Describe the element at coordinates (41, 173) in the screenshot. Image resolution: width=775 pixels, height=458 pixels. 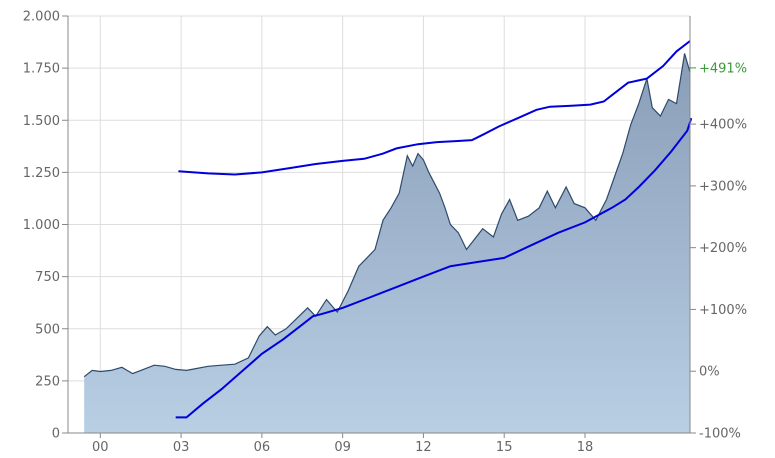
I see `y-tick-label-5: 1.250` at that location.